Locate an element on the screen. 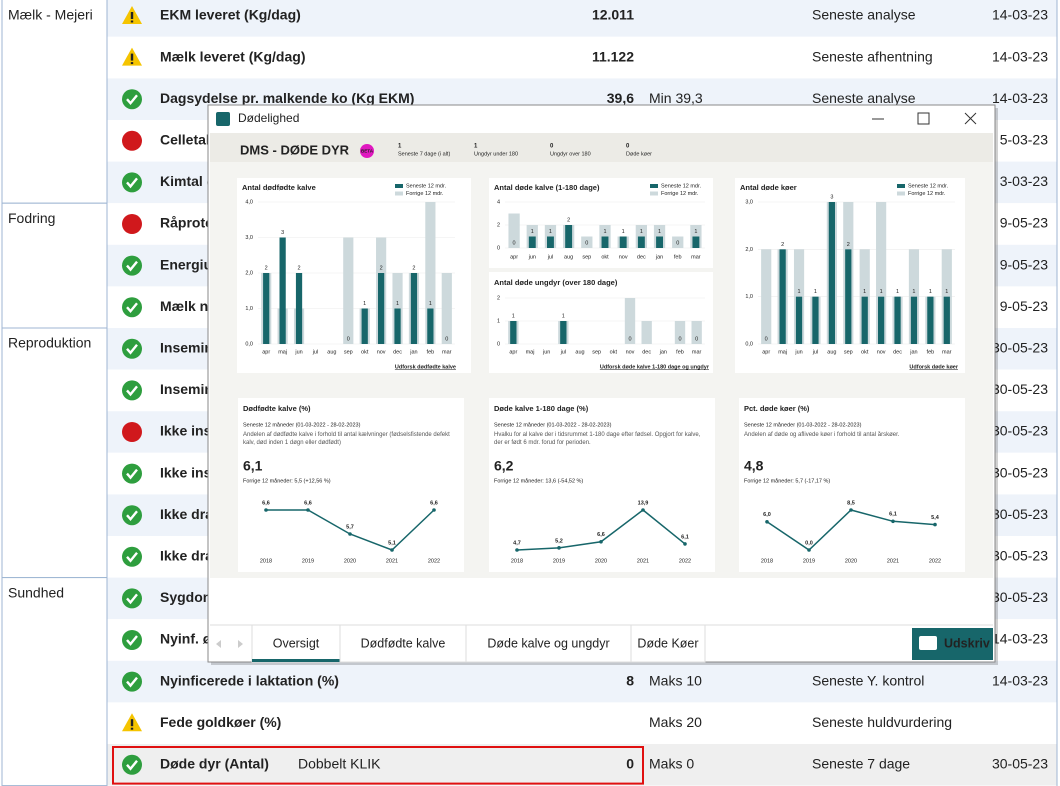 The width and height of the screenshot is (1060, 786). row-label: Dagsydelse pr. malkende ko (Kg EKM) is located at coordinates (287, 98).